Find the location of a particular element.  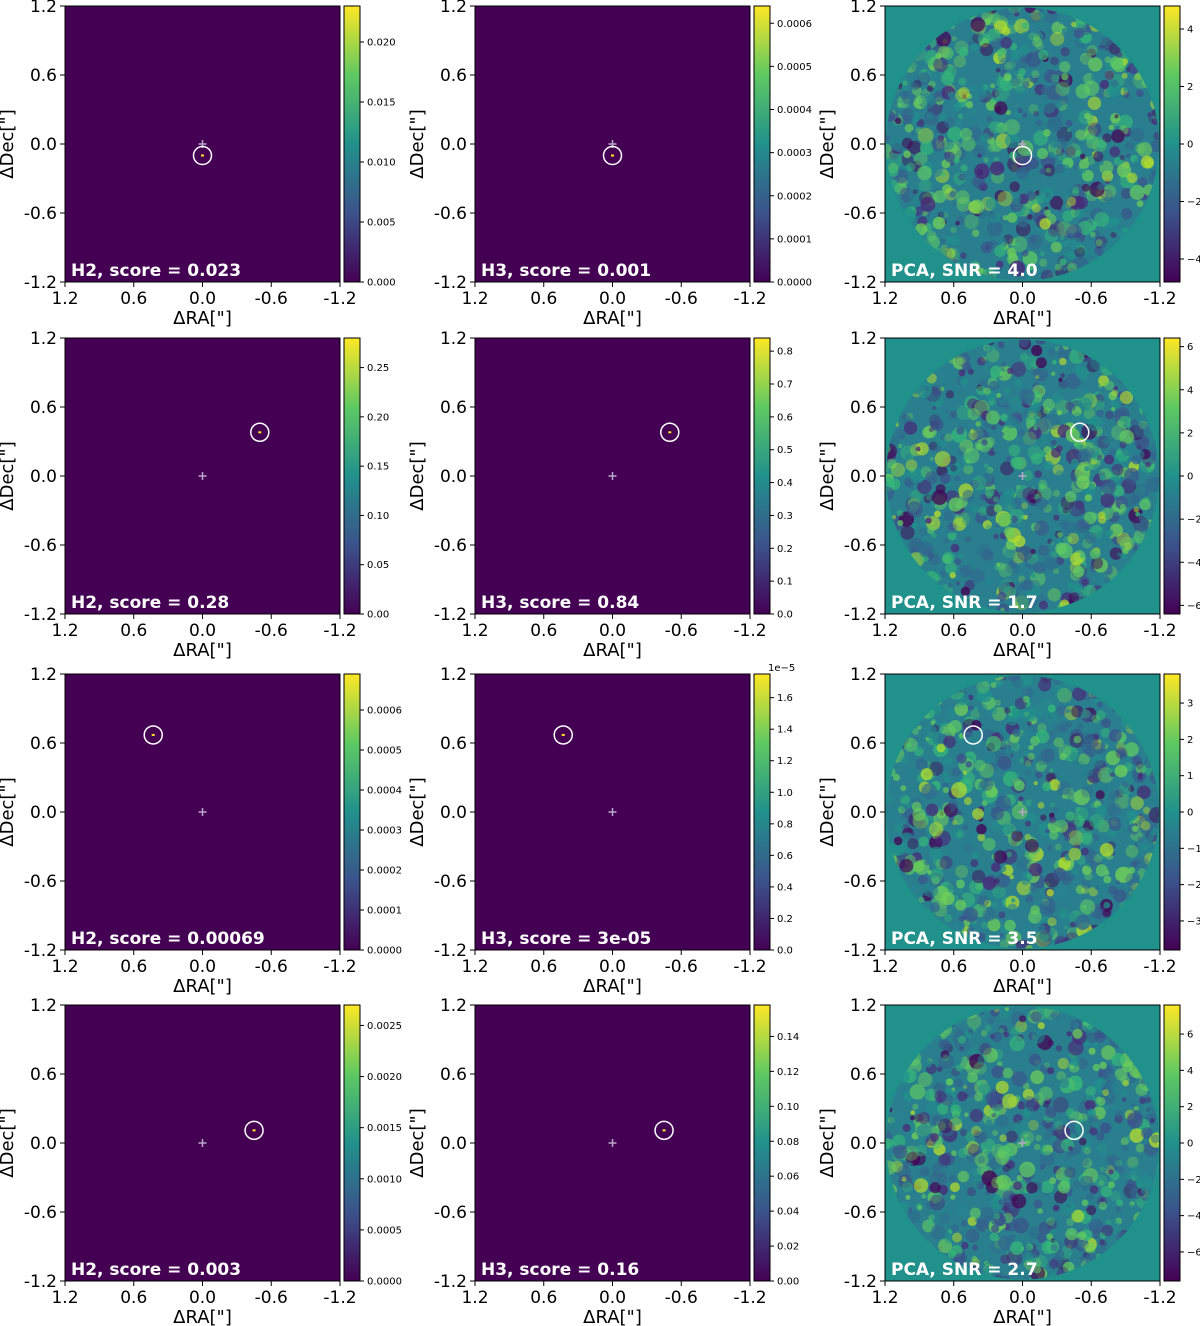

colorbar-tick-label: 1.4 is located at coordinates (785, 730).